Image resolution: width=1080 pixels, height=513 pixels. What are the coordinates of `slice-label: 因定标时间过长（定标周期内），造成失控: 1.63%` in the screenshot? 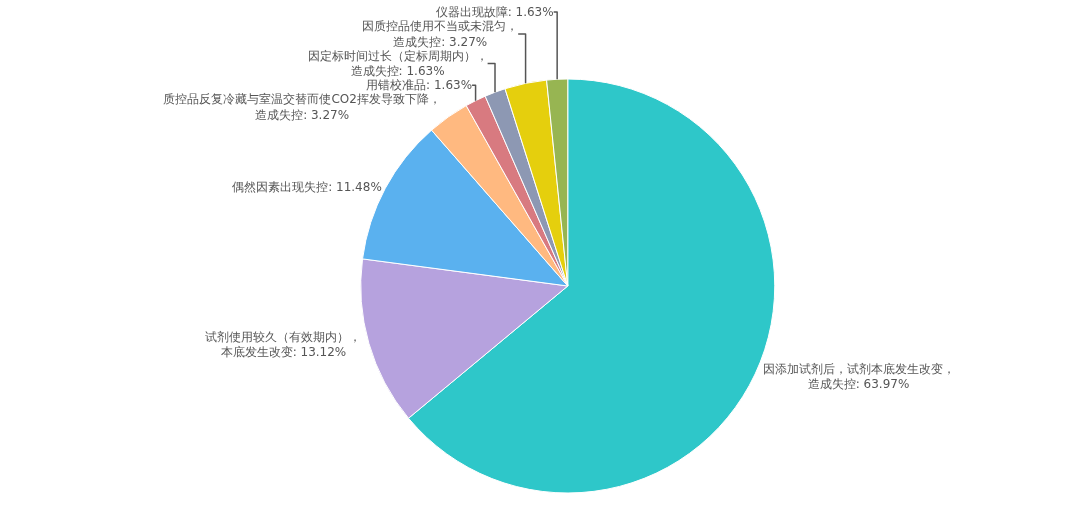 It's located at (397, 63).